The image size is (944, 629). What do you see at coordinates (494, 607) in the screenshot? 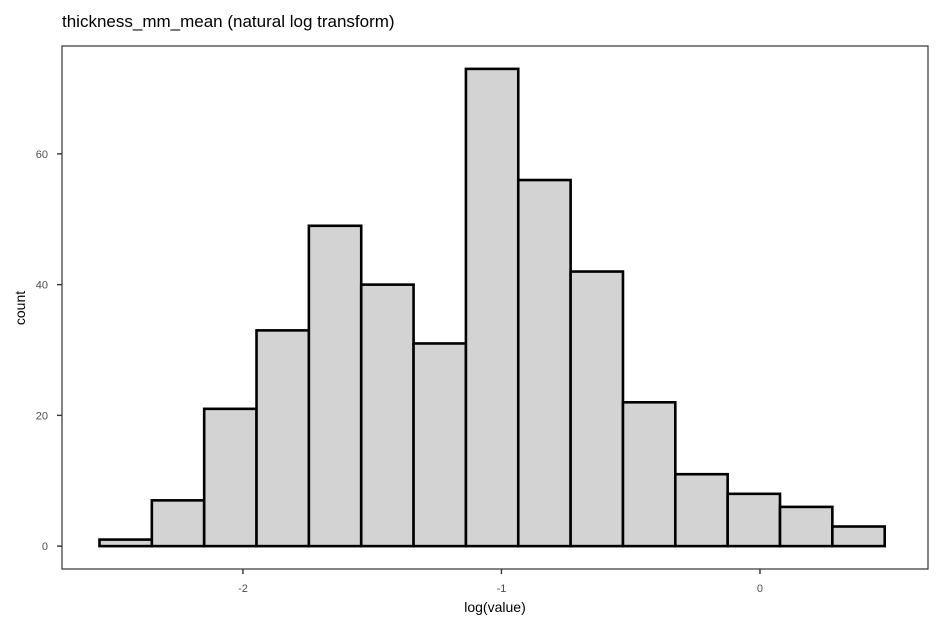
I see `x-axis-label: log(value)` at bounding box center [494, 607].